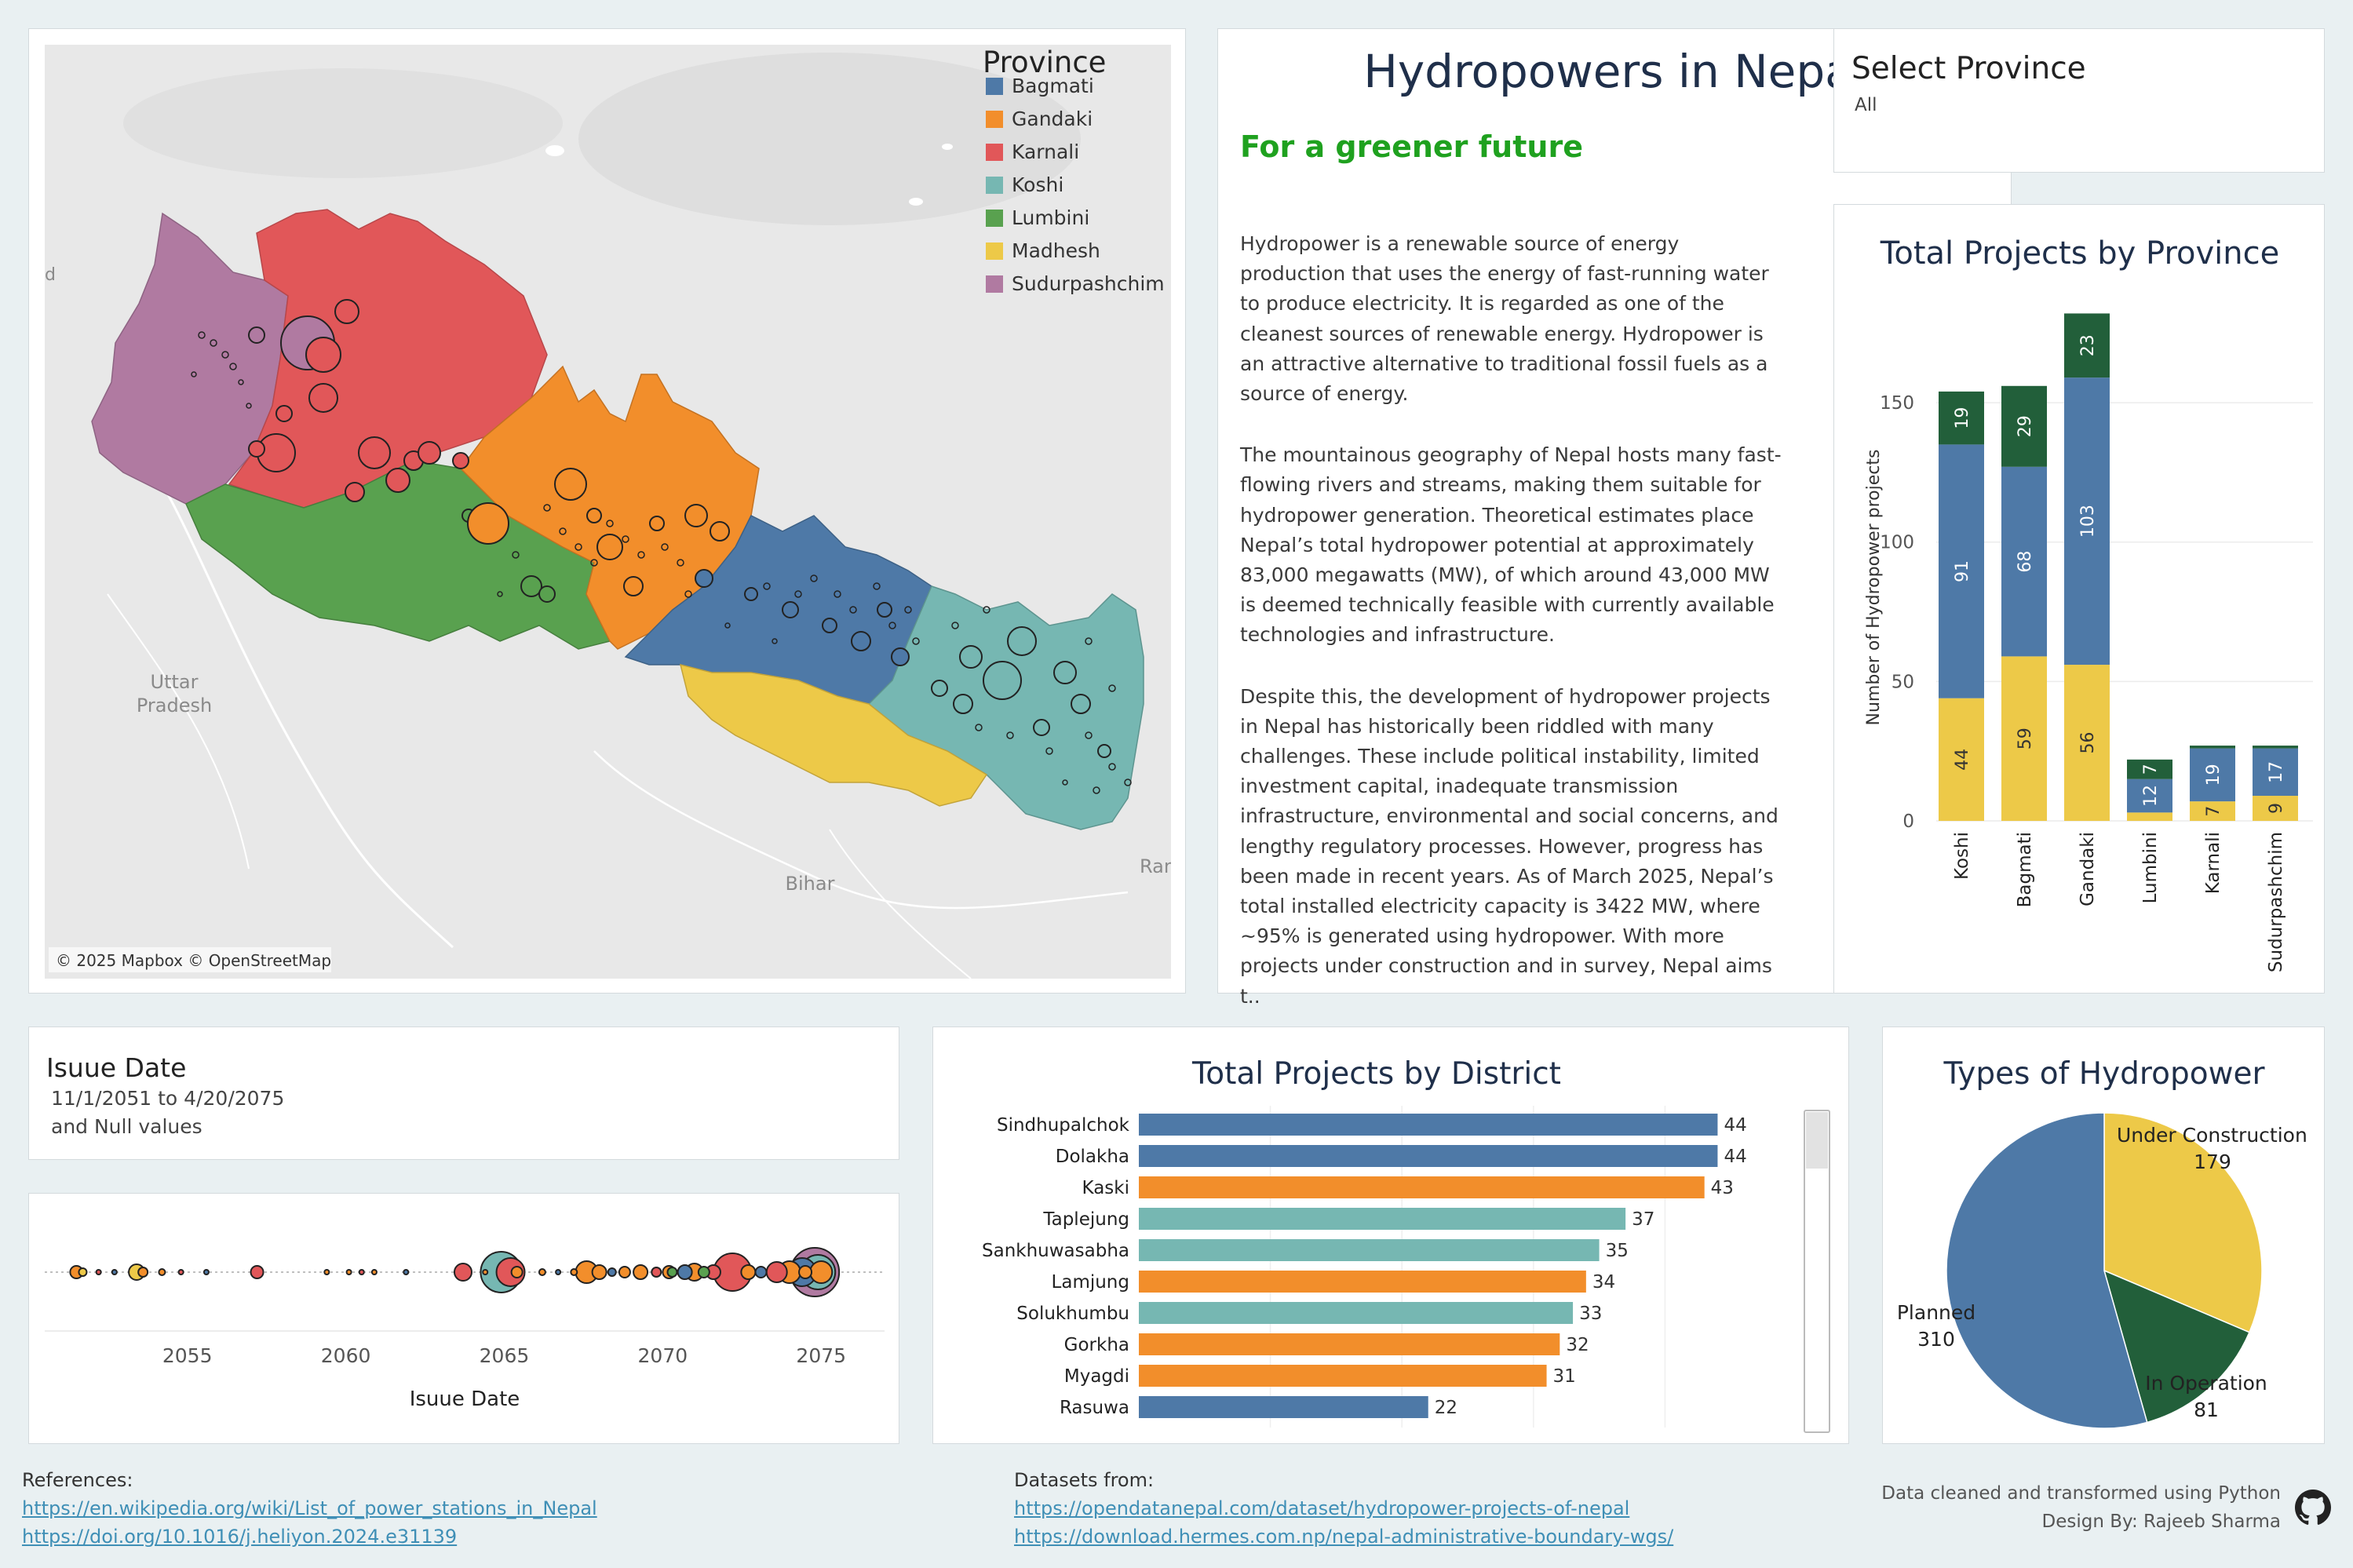  What do you see at coordinates (2176, 1346) in the screenshot?
I see `pie-slice-in-operation` at bounding box center [2176, 1346].